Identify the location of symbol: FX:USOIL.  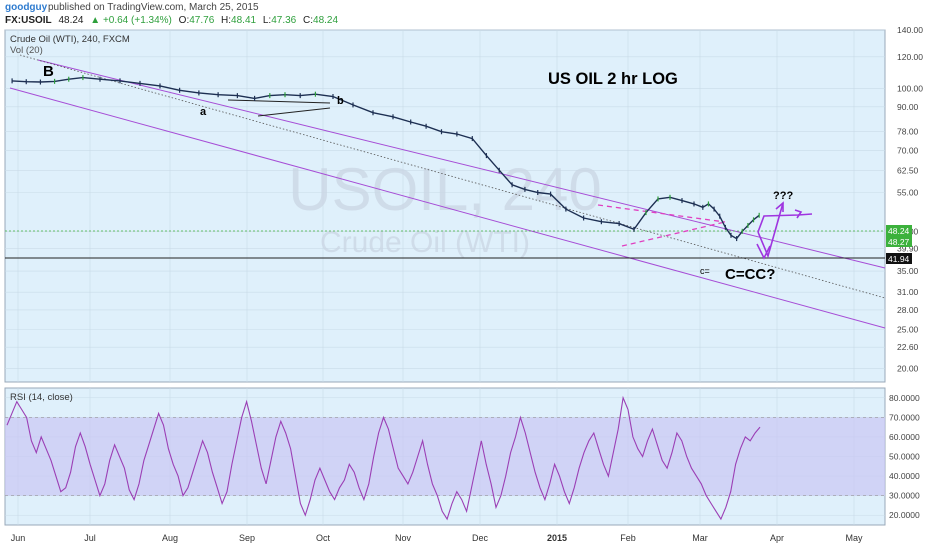
(28, 20).